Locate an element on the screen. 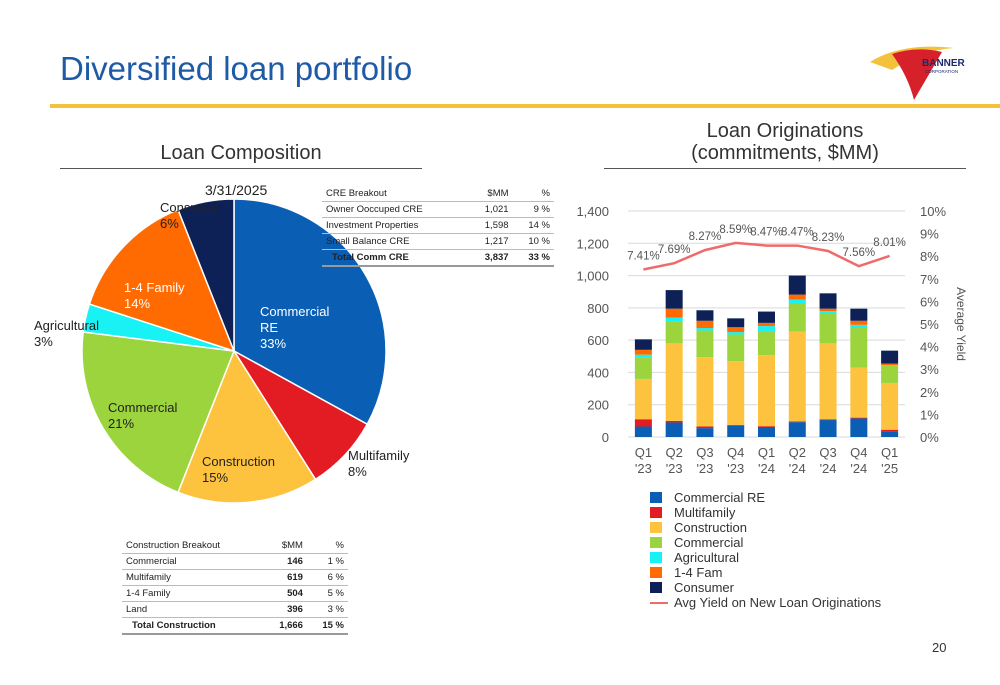 The width and height of the screenshot is (1000, 685). x-tick-label: Q3 is located at coordinates (704, 452).